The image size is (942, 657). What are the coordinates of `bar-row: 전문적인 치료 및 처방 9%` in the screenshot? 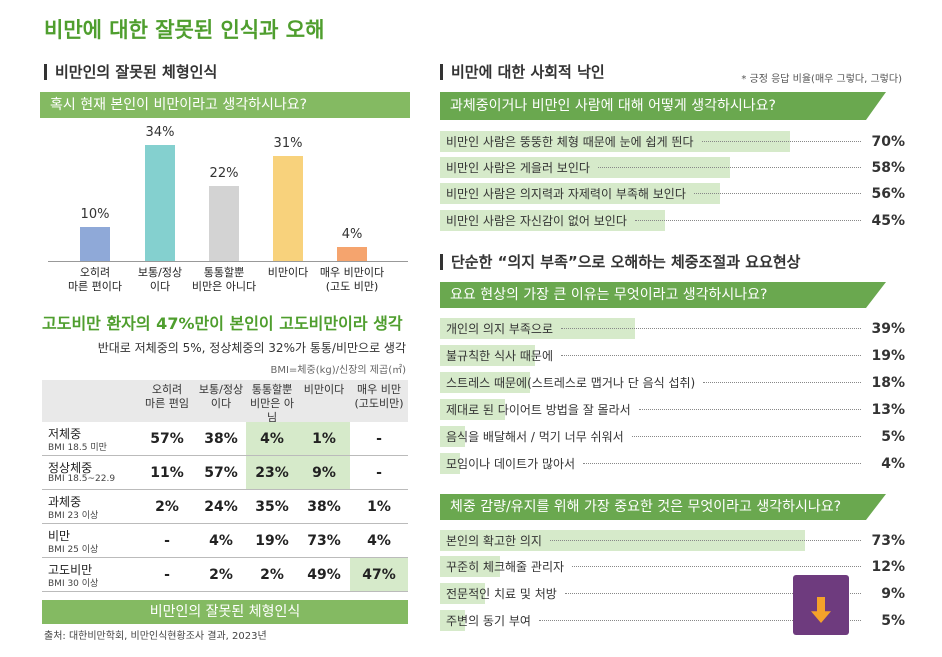 It's located at (672, 593).